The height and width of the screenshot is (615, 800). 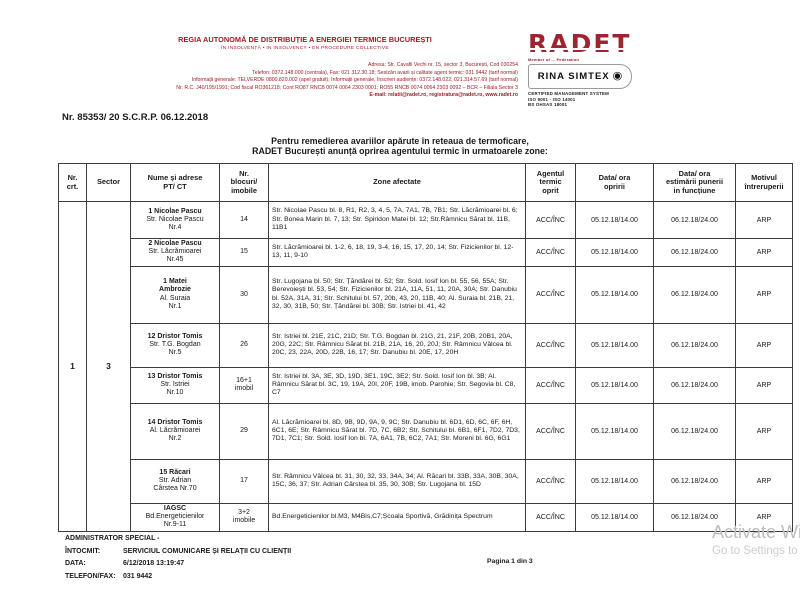 I want to click on col-header-motivul: Motivul întreruperii, so click(x=764, y=182).